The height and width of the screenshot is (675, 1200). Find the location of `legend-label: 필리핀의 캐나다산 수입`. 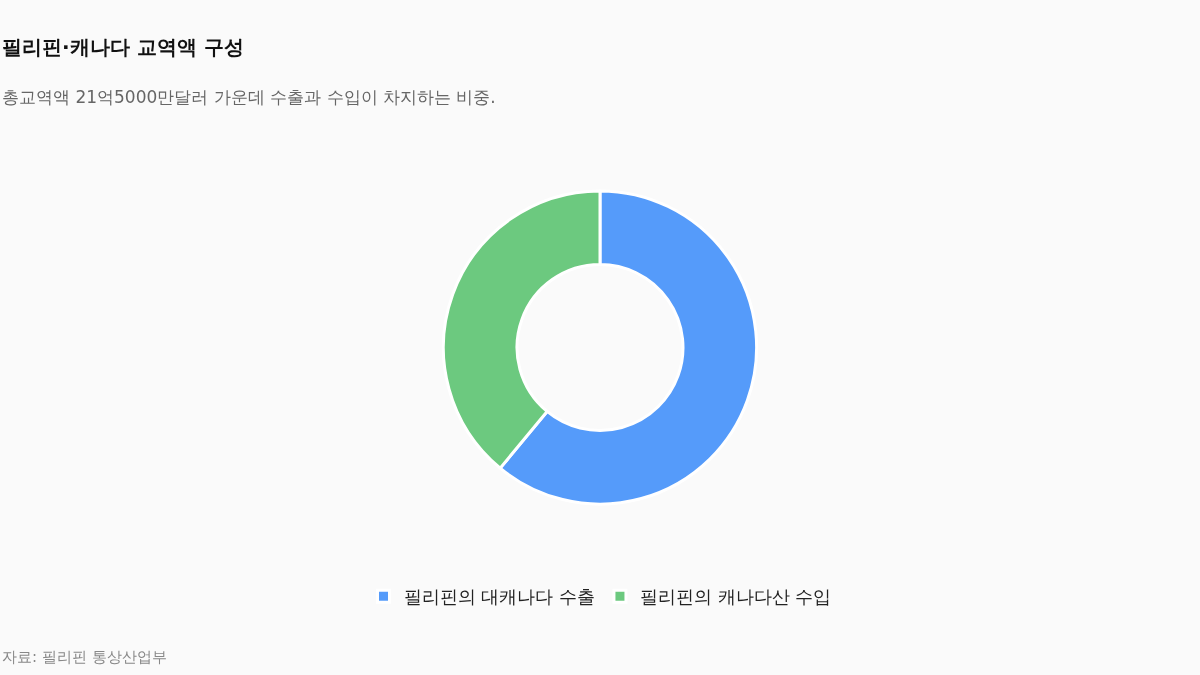

legend-label: 필리핀의 캐나다산 수입 is located at coordinates (735, 597).